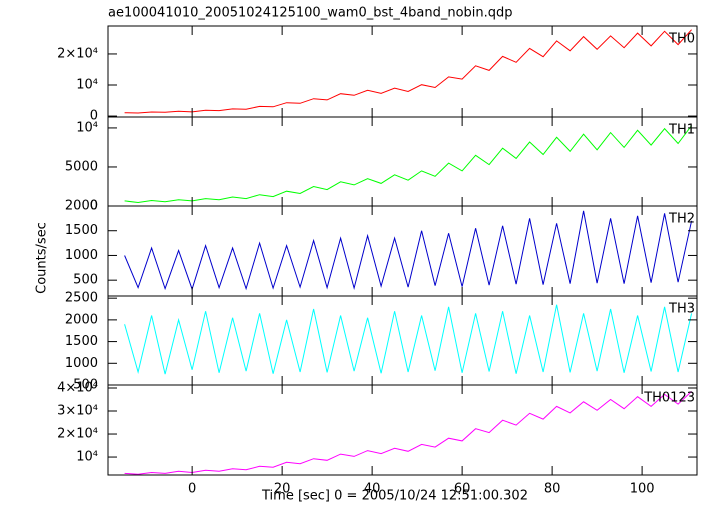 The image size is (717, 516). Describe the element at coordinates (642, 489) in the screenshot. I see `x-tick-label: 100` at that location.